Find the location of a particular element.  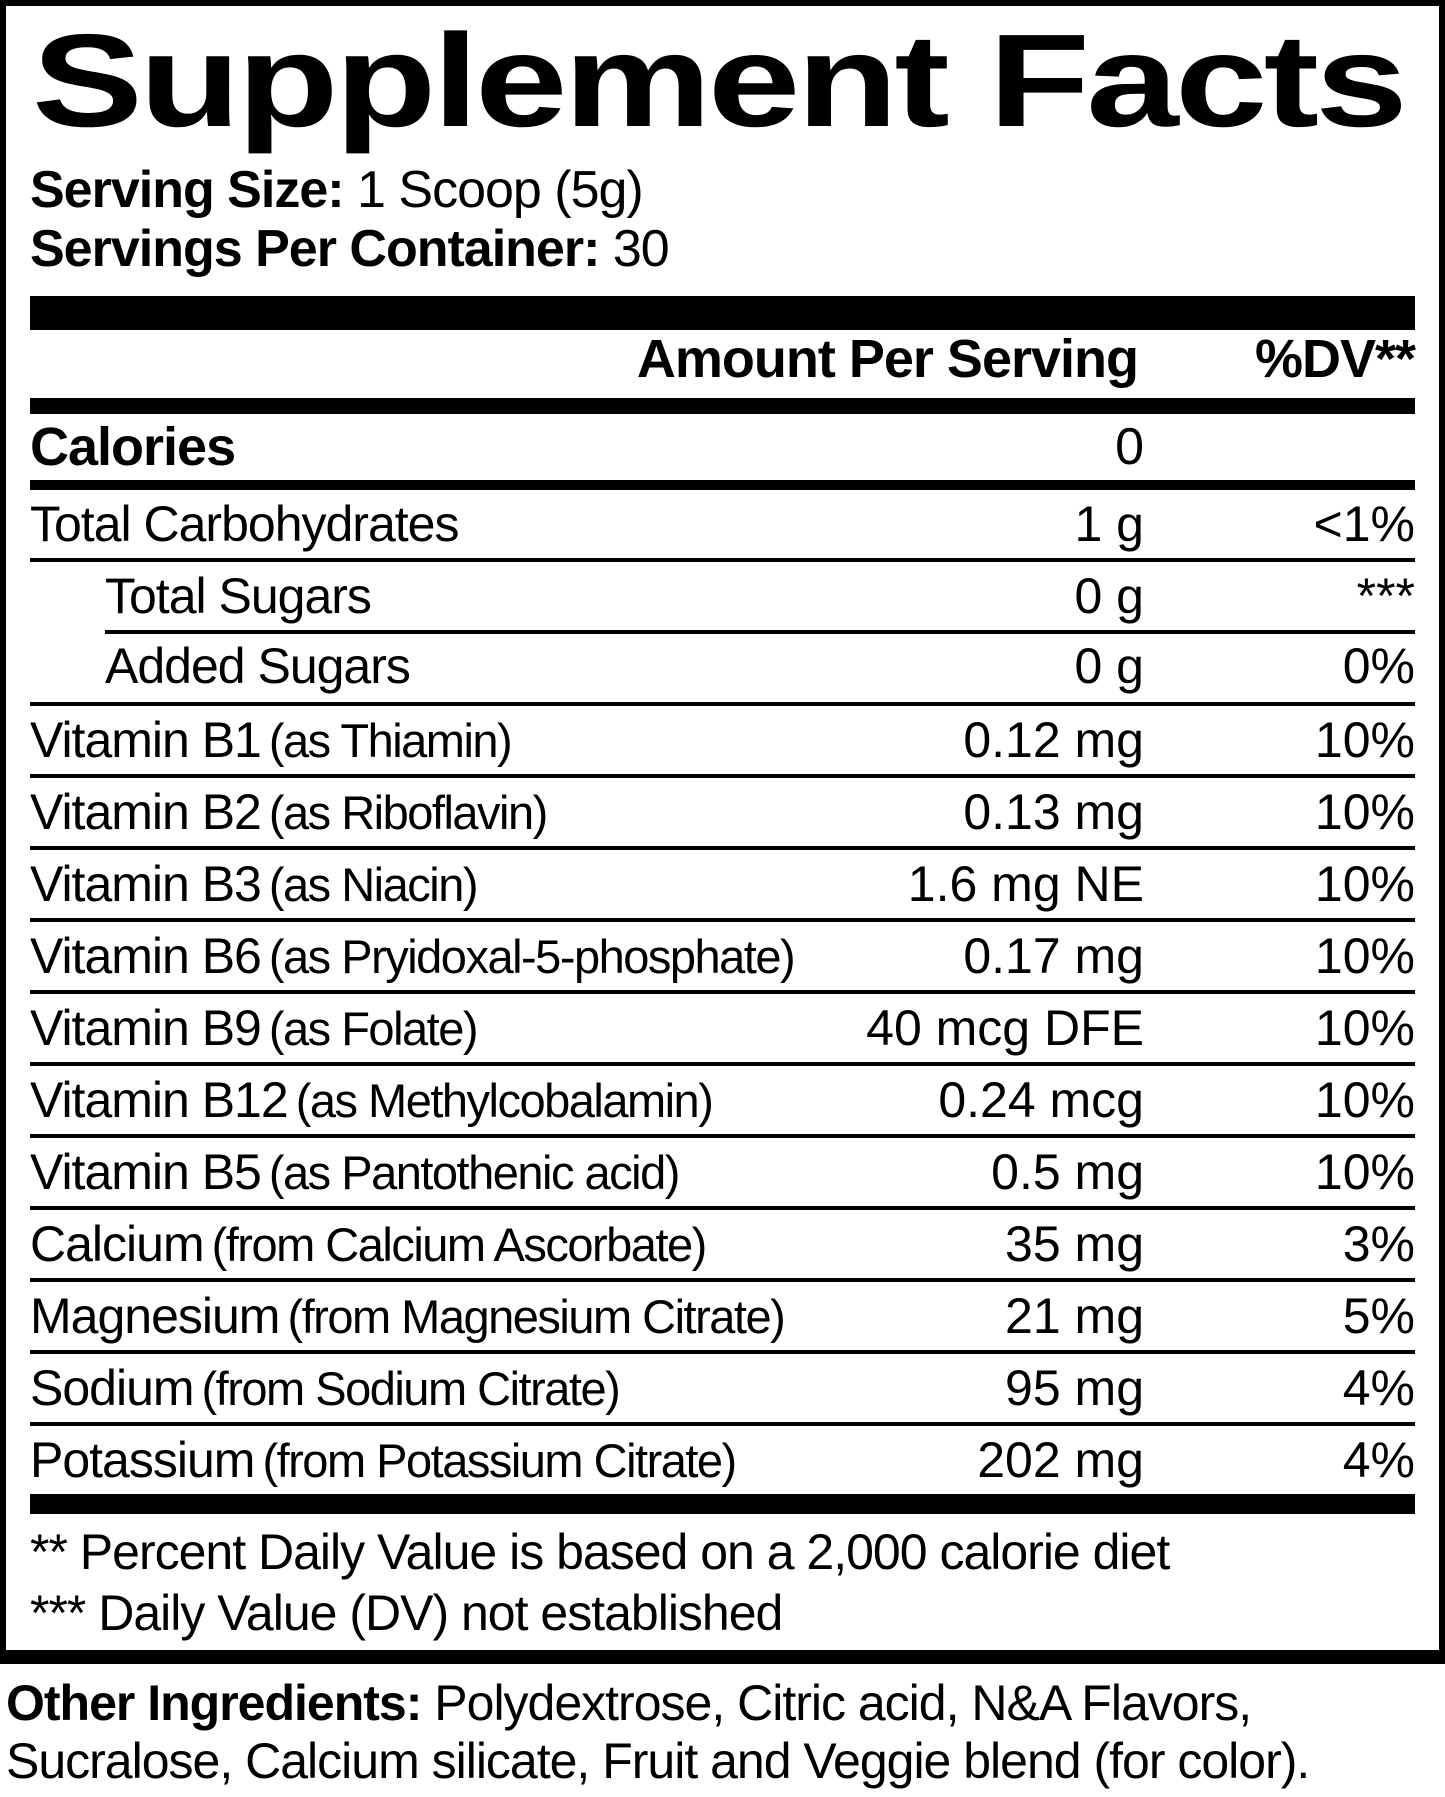

nutrient-row: Calcium (from Calcium Ascorbate) 35 mg 3% is located at coordinates (722, 1242).